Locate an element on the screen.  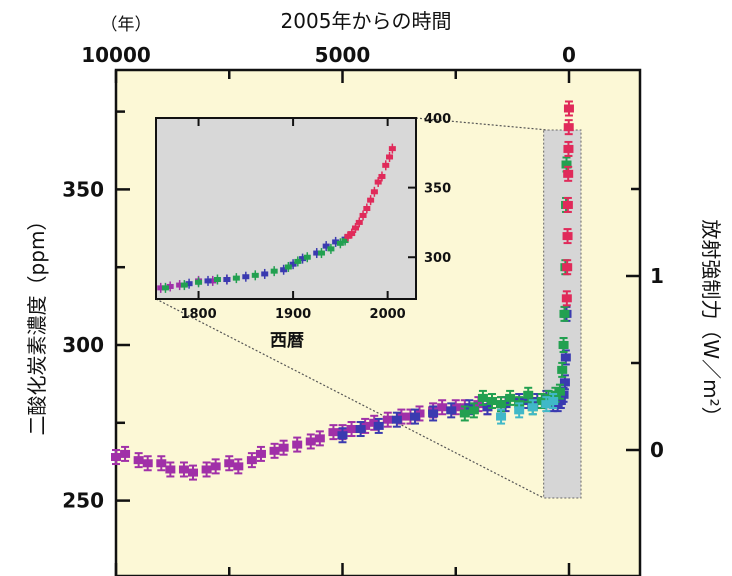
left-axis-tick-label: 300 is located at coordinates (83, 345).